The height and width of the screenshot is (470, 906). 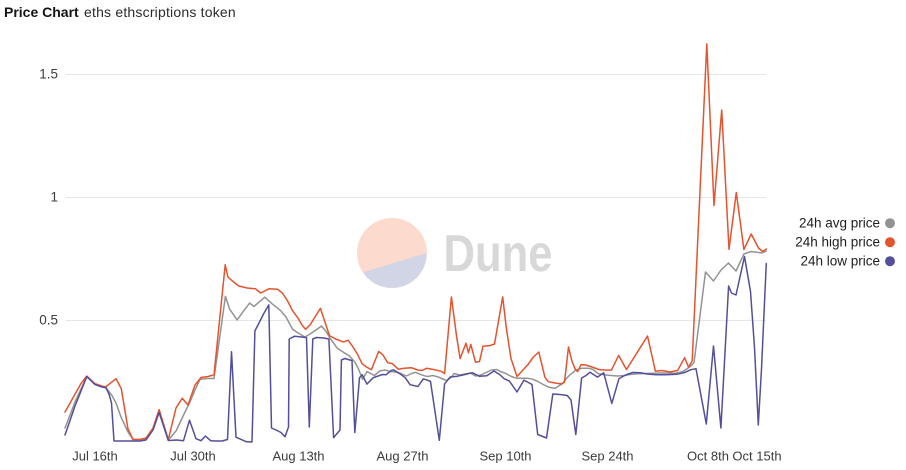 What do you see at coordinates (95, 456) in the screenshot?
I see `svg-text: Jul 16th` at bounding box center [95, 456].